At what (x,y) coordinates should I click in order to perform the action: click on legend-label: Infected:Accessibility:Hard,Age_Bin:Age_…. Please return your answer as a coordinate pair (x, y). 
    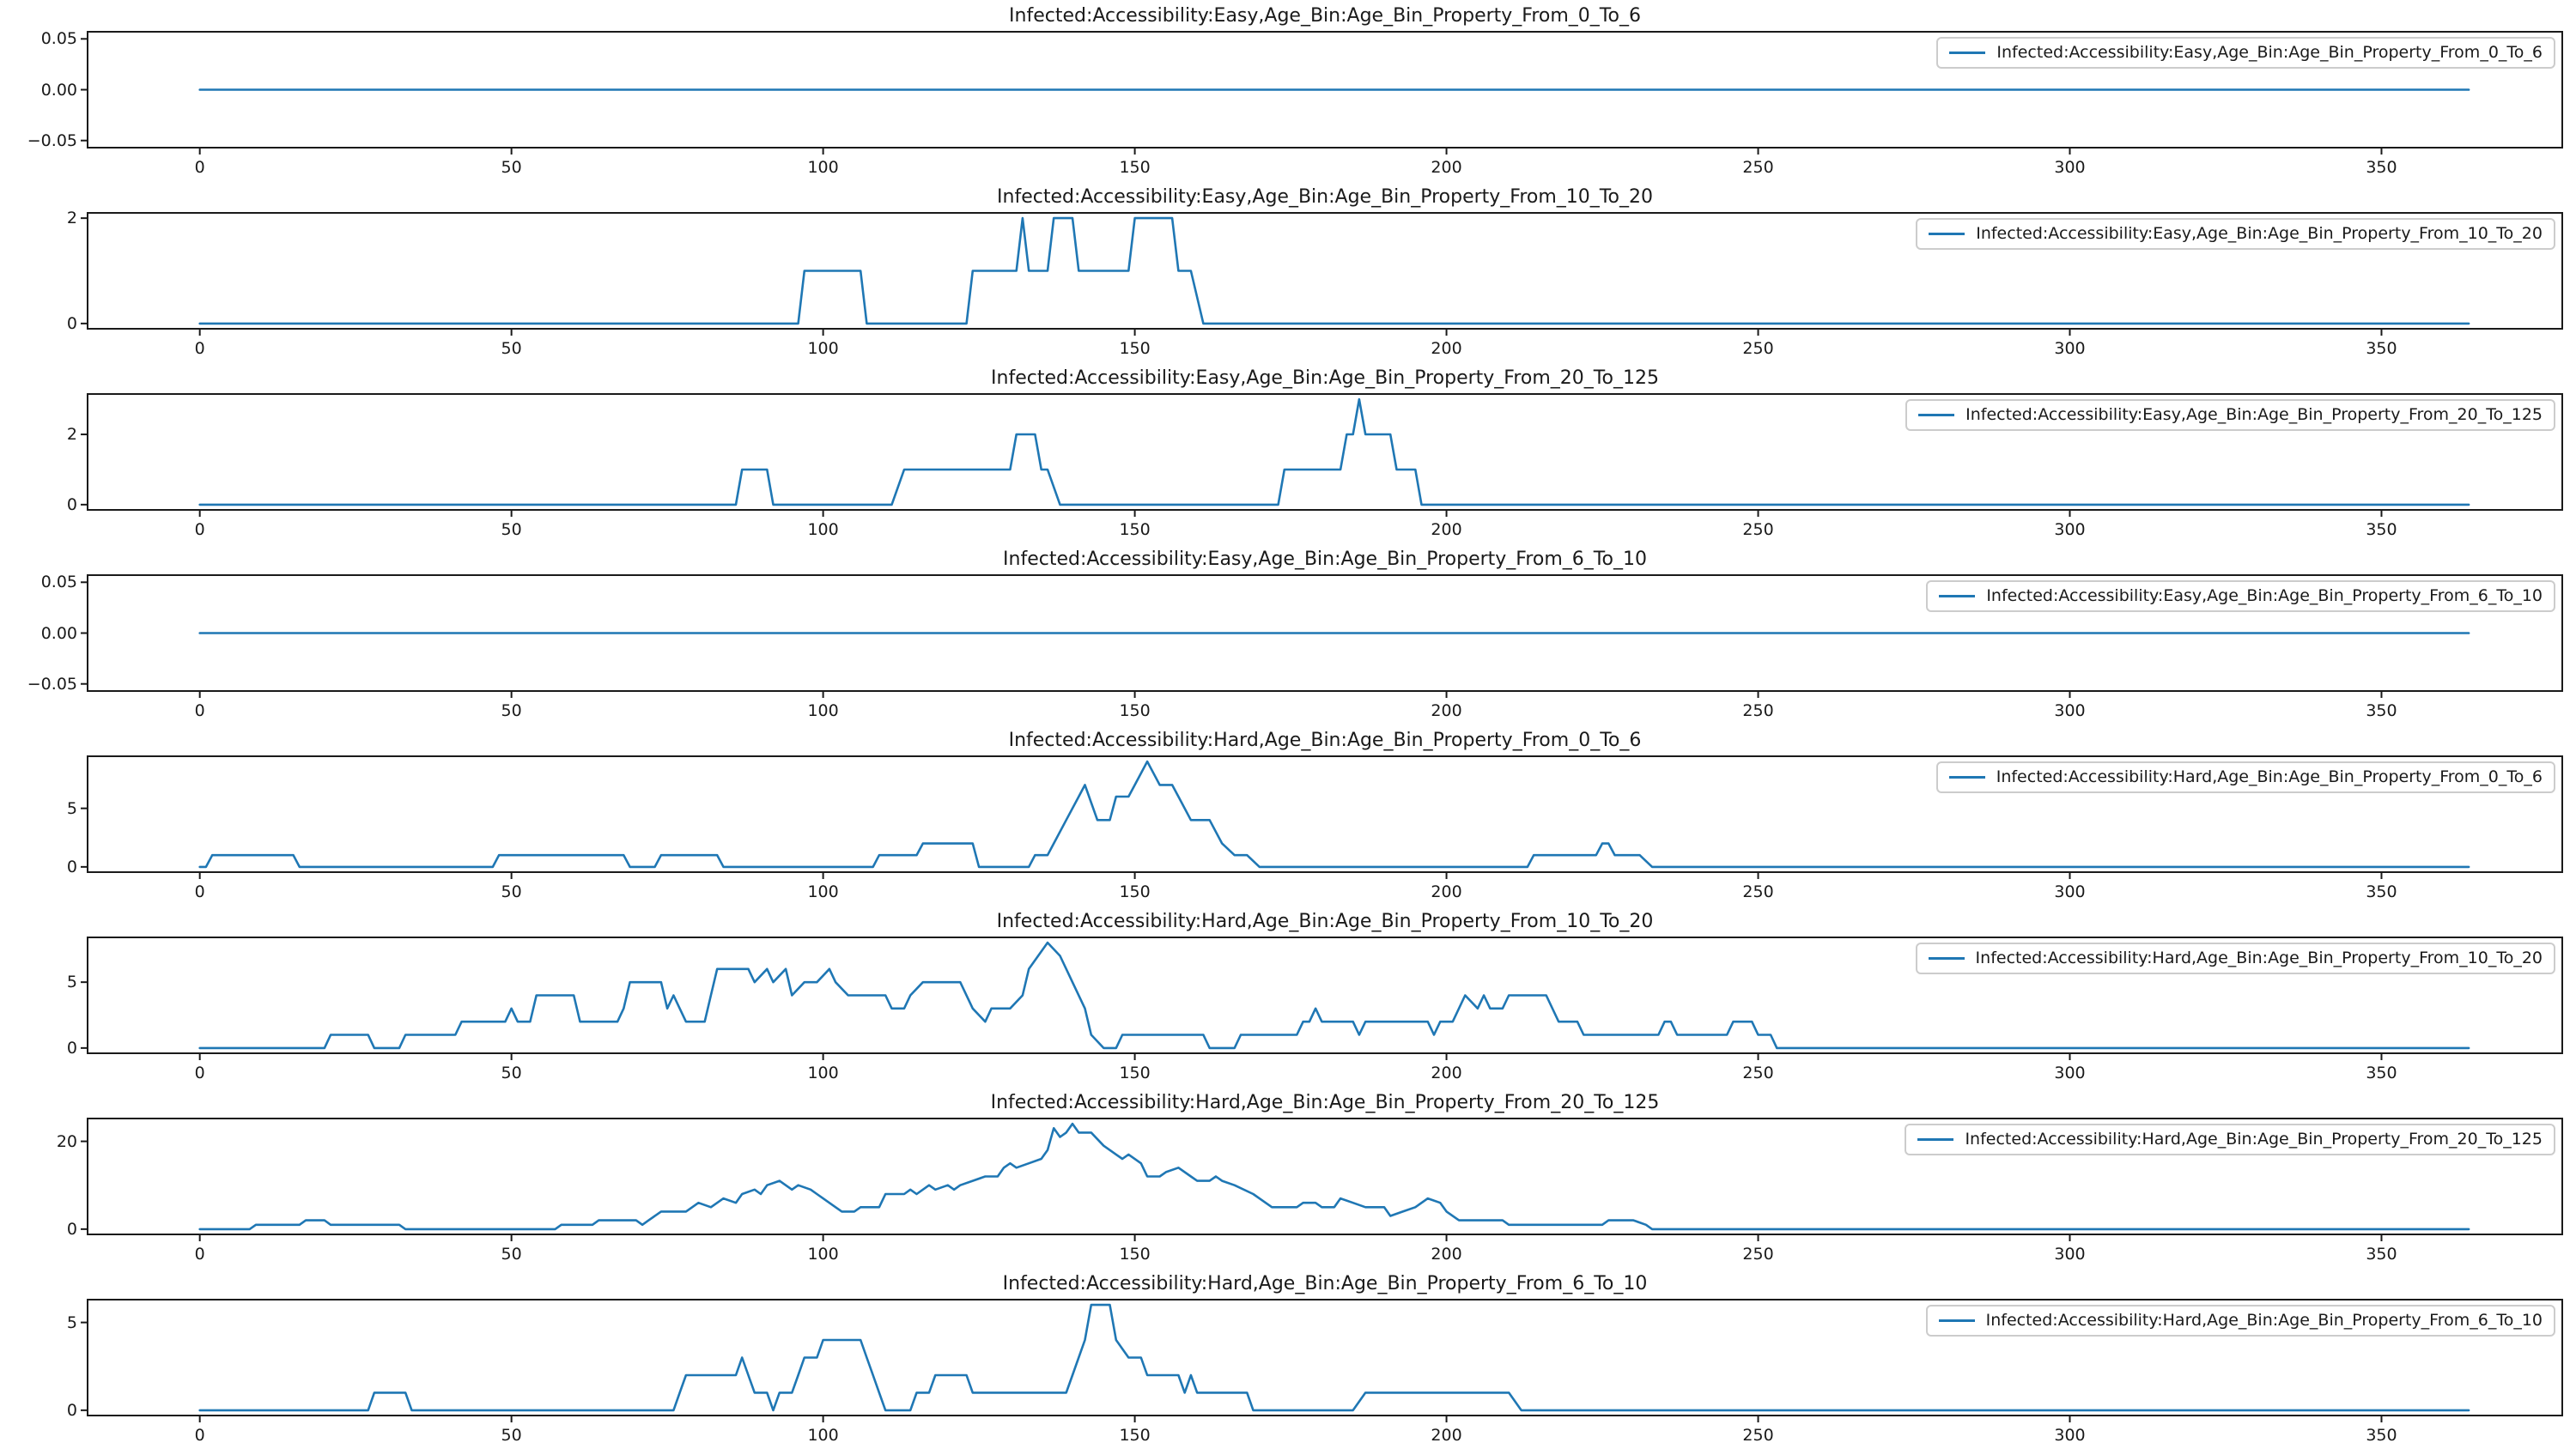
    Looking at the image, I should click on (2269, 776).